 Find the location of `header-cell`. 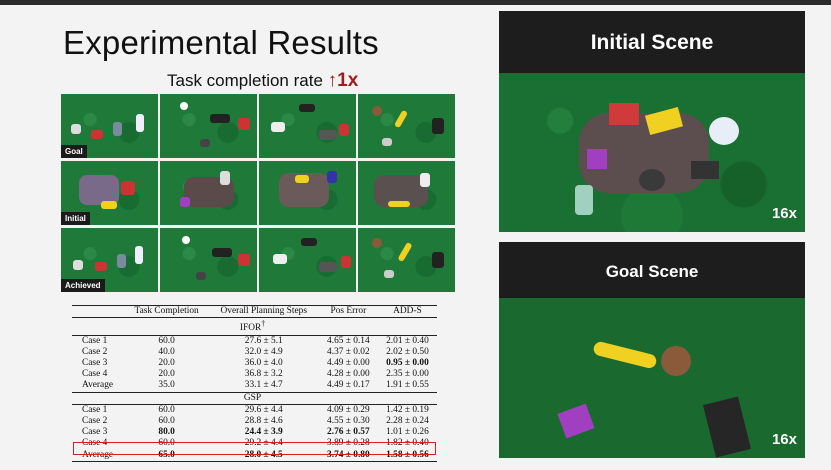

header-cell is located at coordinates (98, 312).